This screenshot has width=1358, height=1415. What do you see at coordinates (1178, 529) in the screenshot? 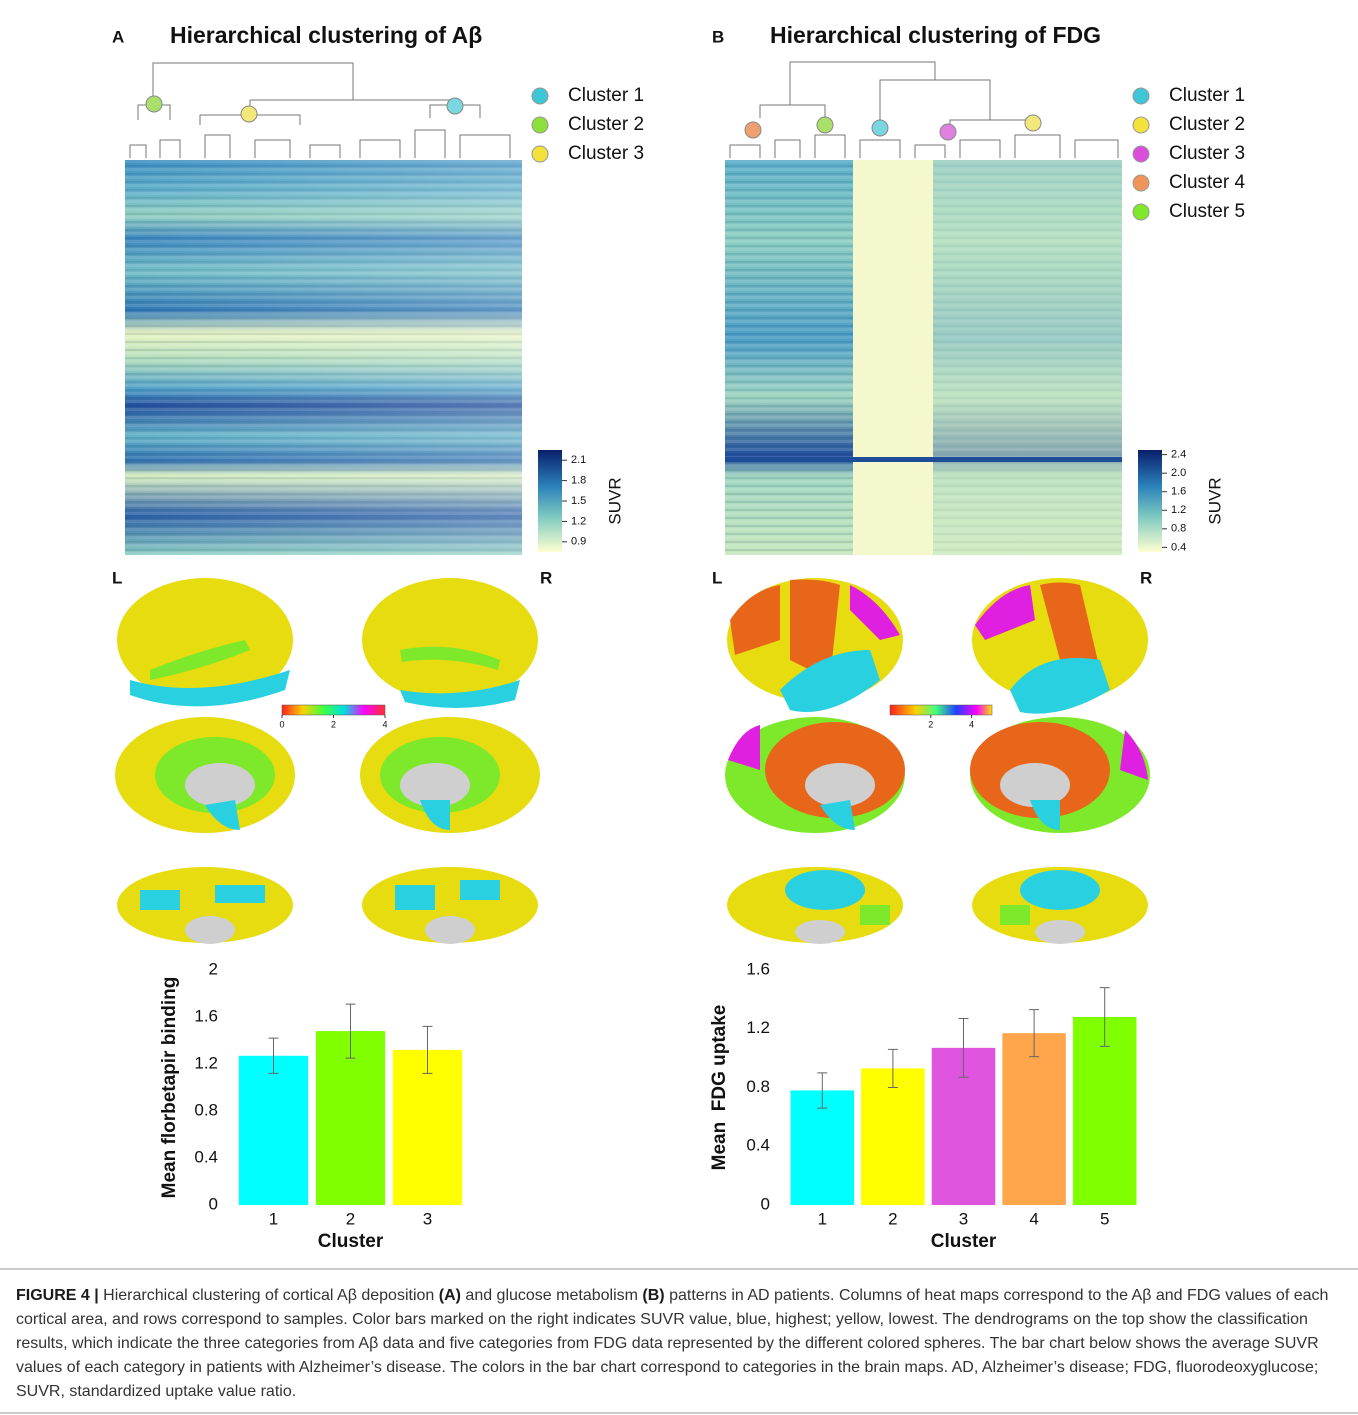
I see `colorbar-tick-label: 0.8` at bounding box center [1178, 529].